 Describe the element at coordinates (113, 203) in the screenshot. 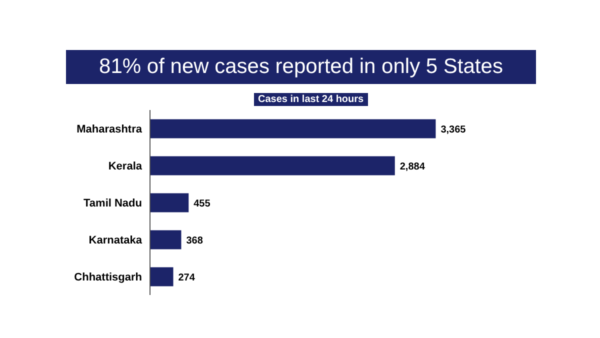

I see `y-tick-label: Tamil Nadu` at that location.